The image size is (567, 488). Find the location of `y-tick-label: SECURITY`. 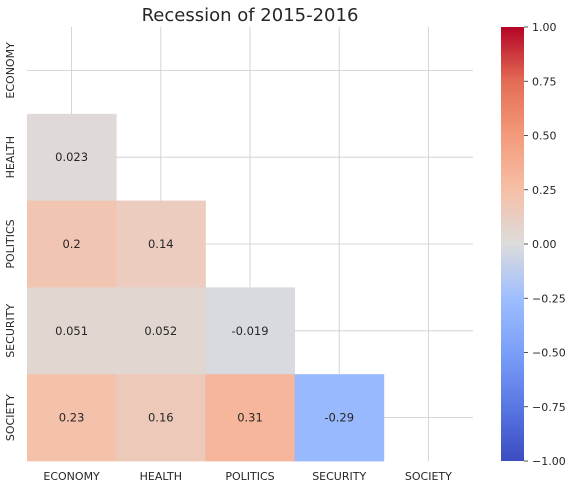

y-tick-label: SECURITY is located at coordinates (10, 331).